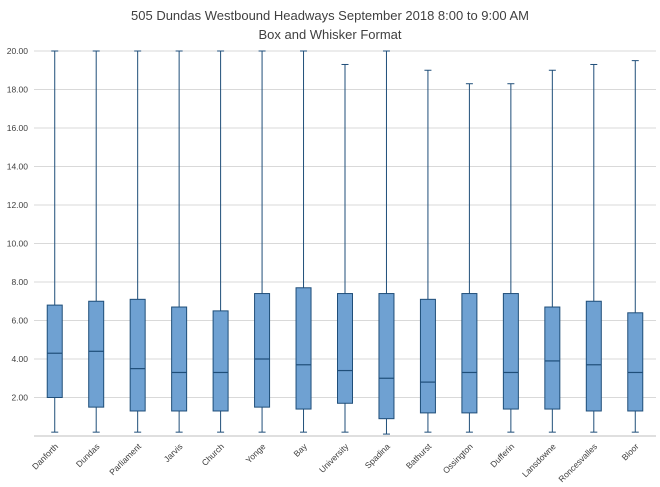 The height and width of the screenshot is (487, 660). What do you see at coordinates (45, 456) in the screenshot?
I see `x-category-label-danforth: Danforth` at bounding box center [45, 456].